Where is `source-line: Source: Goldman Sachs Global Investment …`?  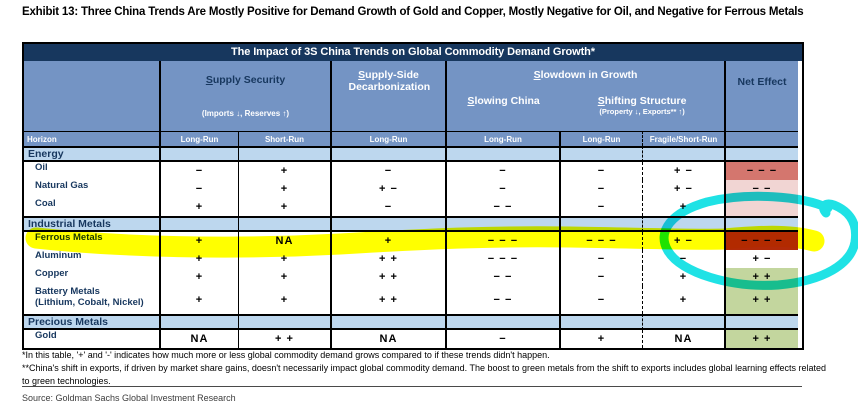
source-line: Source: Goldman Sachs Global Investment … is located at coordinates (129, 398).